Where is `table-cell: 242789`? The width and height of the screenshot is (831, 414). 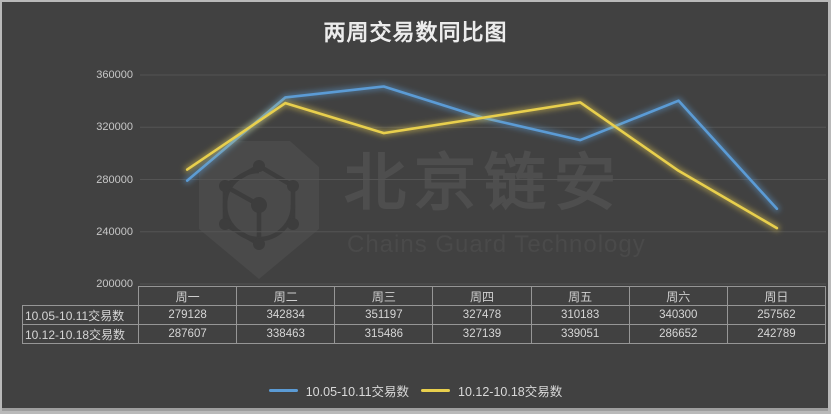 table-cell: 242789 is located at coordinates (776, 334).